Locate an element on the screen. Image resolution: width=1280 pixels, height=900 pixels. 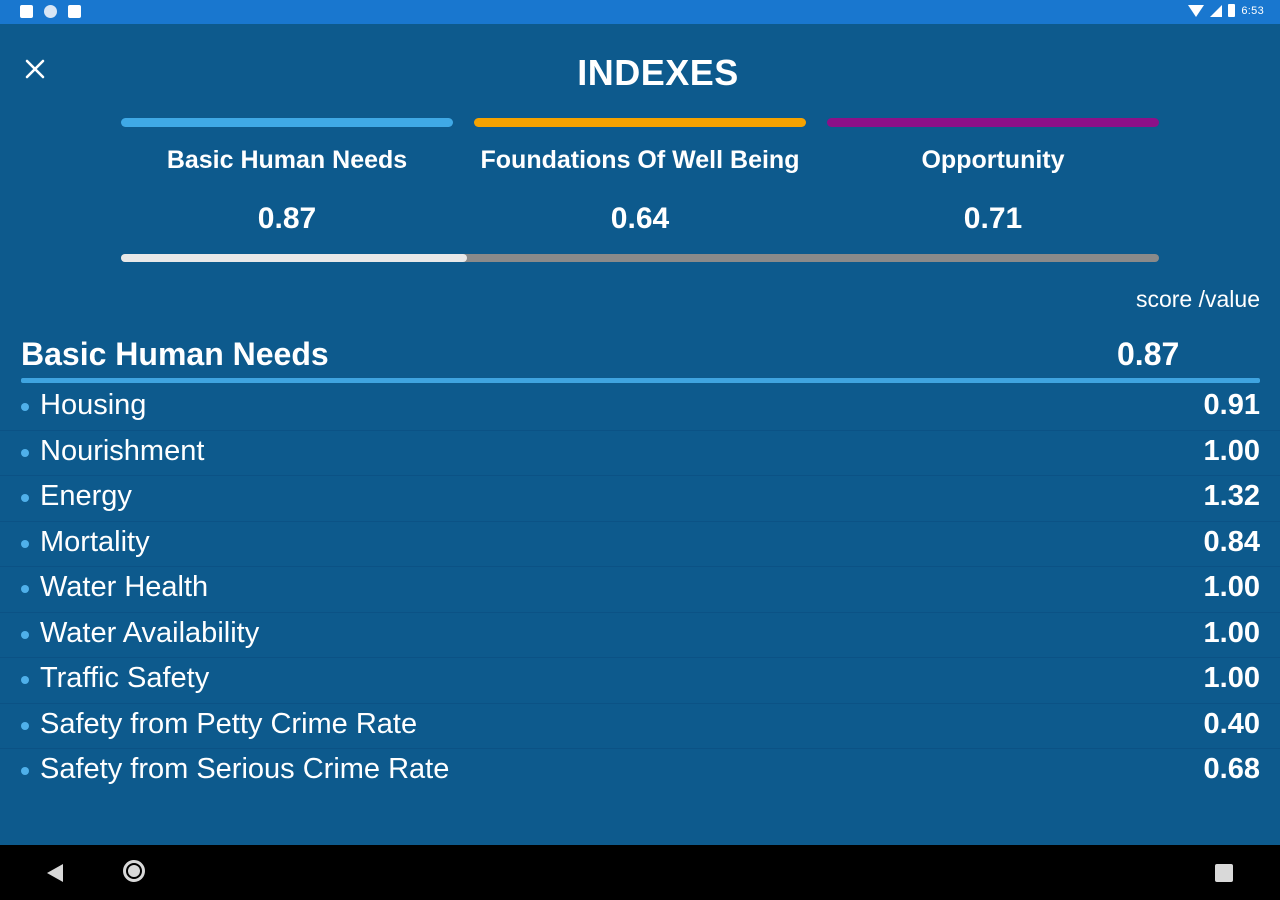
tab-value: 0.64 is located at coordinates (640, 218).